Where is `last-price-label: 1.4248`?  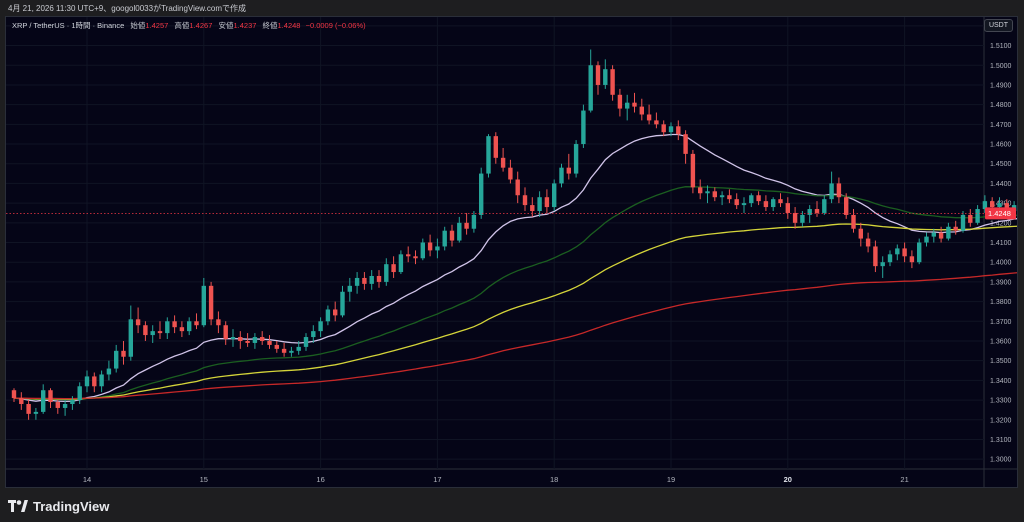 last-price-label: 1.4248 is located at coordinates (999, 213).